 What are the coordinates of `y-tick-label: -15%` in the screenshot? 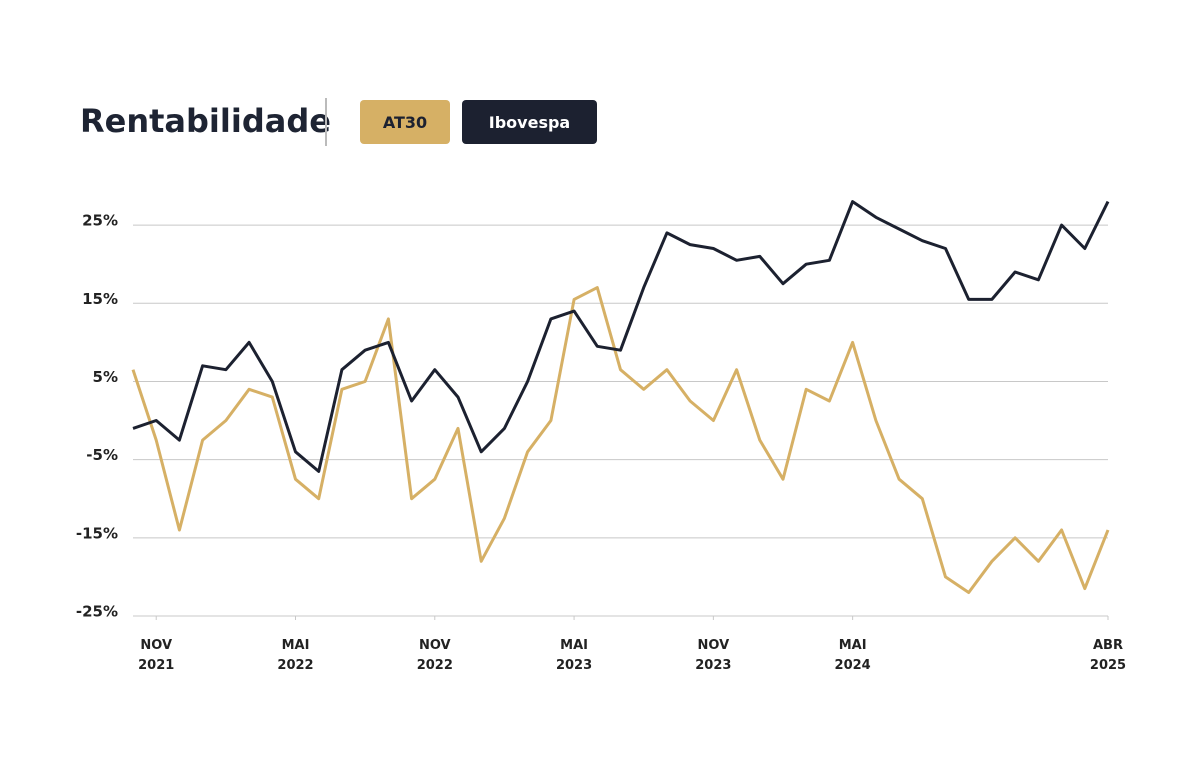 It's located at (97, 533).